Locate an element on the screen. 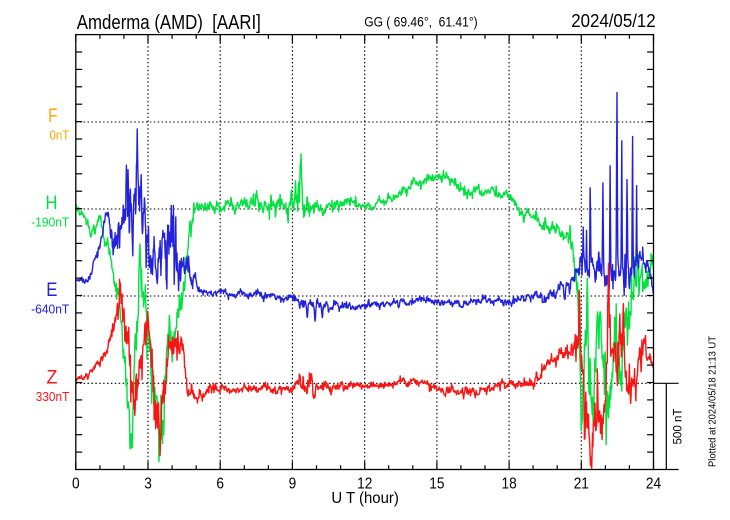  svg-text: F is located at coordinates (52, 116).